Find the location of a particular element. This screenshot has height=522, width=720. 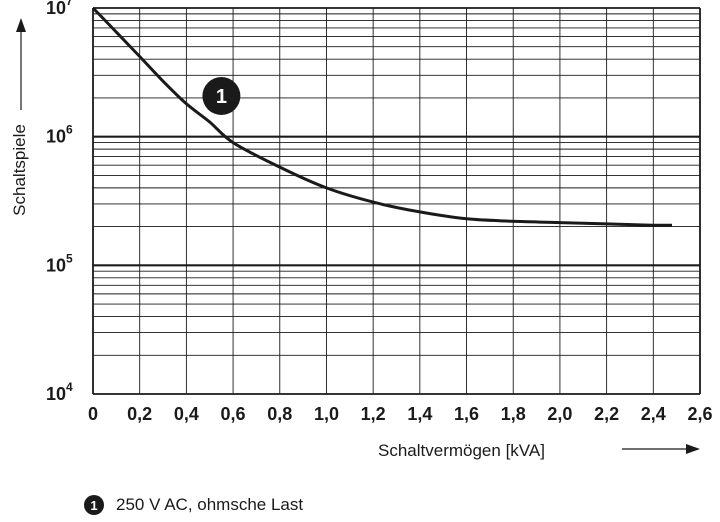

series-marker-1: 1 is located at coordinates (221, 96).